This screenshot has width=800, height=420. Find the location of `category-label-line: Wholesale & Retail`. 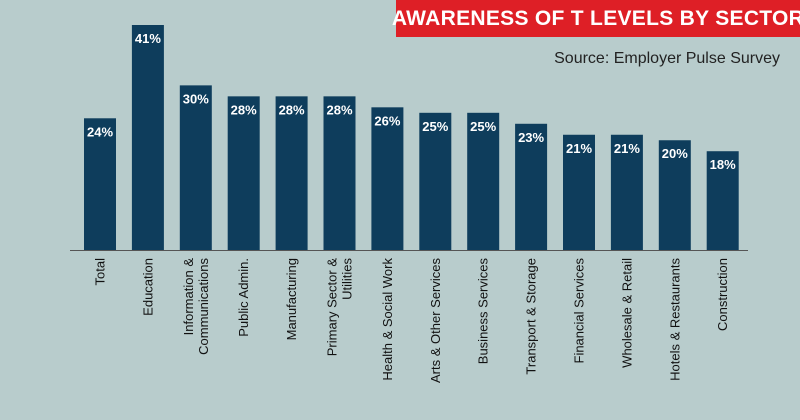

category-label-line: Wholesale & Retail is located at coordinates (626, 313).